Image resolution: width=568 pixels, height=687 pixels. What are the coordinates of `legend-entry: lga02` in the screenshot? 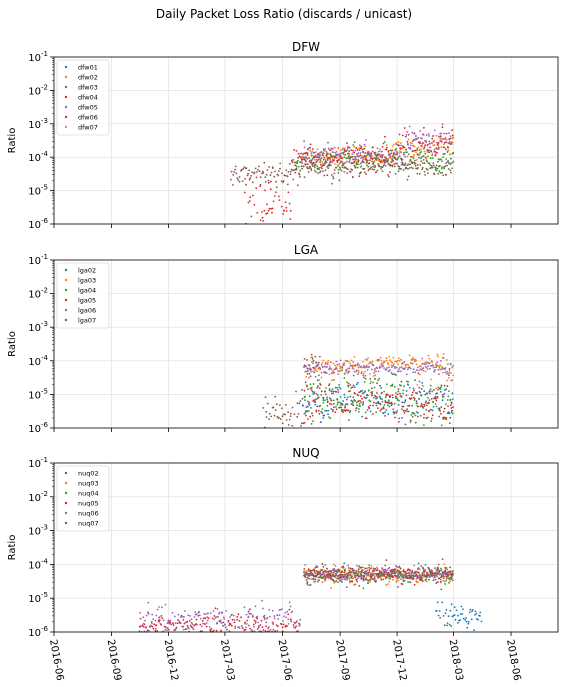 It's located at (87, 271).